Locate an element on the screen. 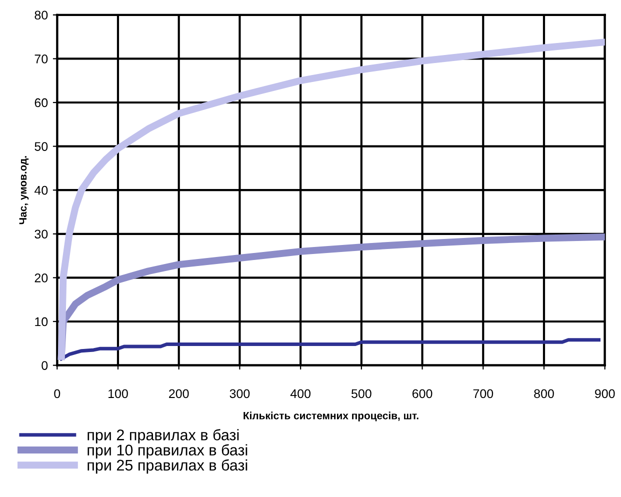 This screenshot has width=621, height=497. x-tick-label: 800 is located at coordinates (544, 393).